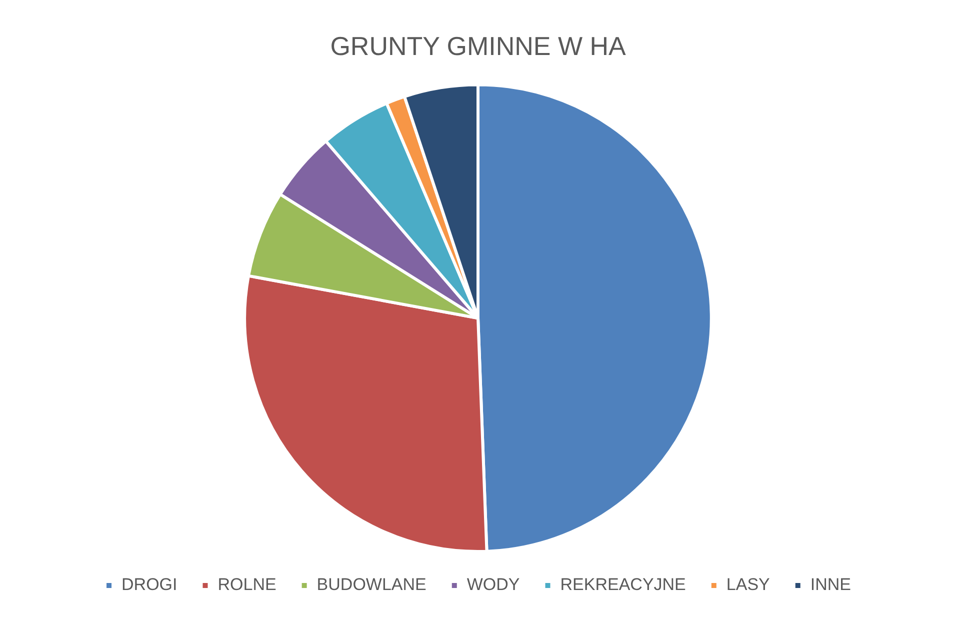 This screenshot has width=958, height=620. Describe the element at coordinates (830, 584) in the screenshot. I see `legend-label: INNE` at that location.